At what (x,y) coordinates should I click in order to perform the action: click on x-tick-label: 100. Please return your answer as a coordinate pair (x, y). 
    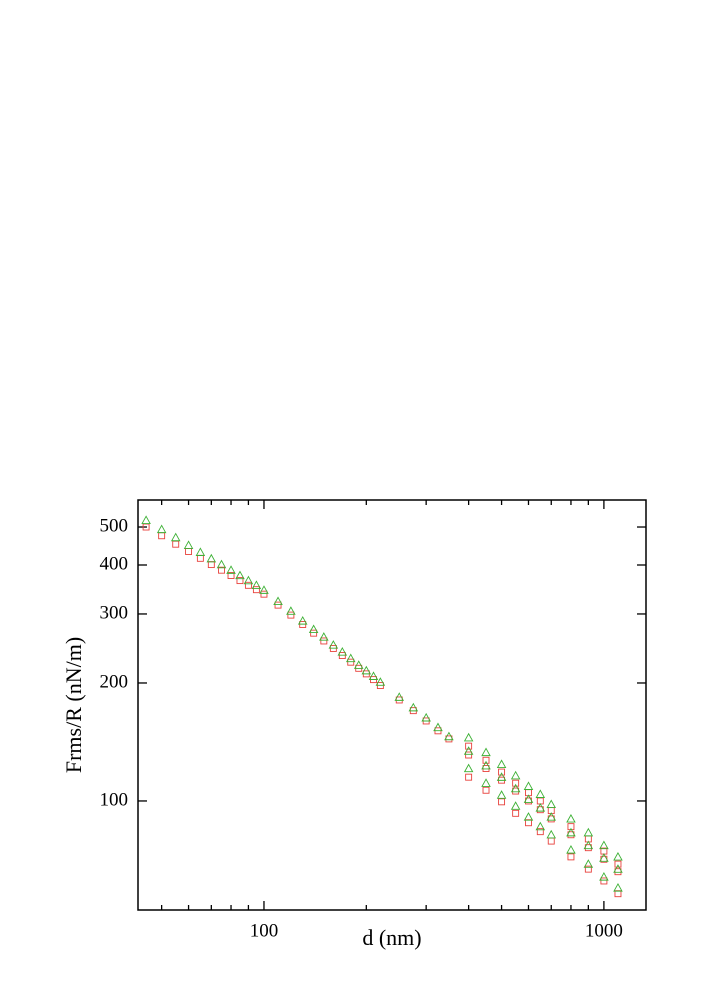
    Looking at the image, I should click on (264, 930).